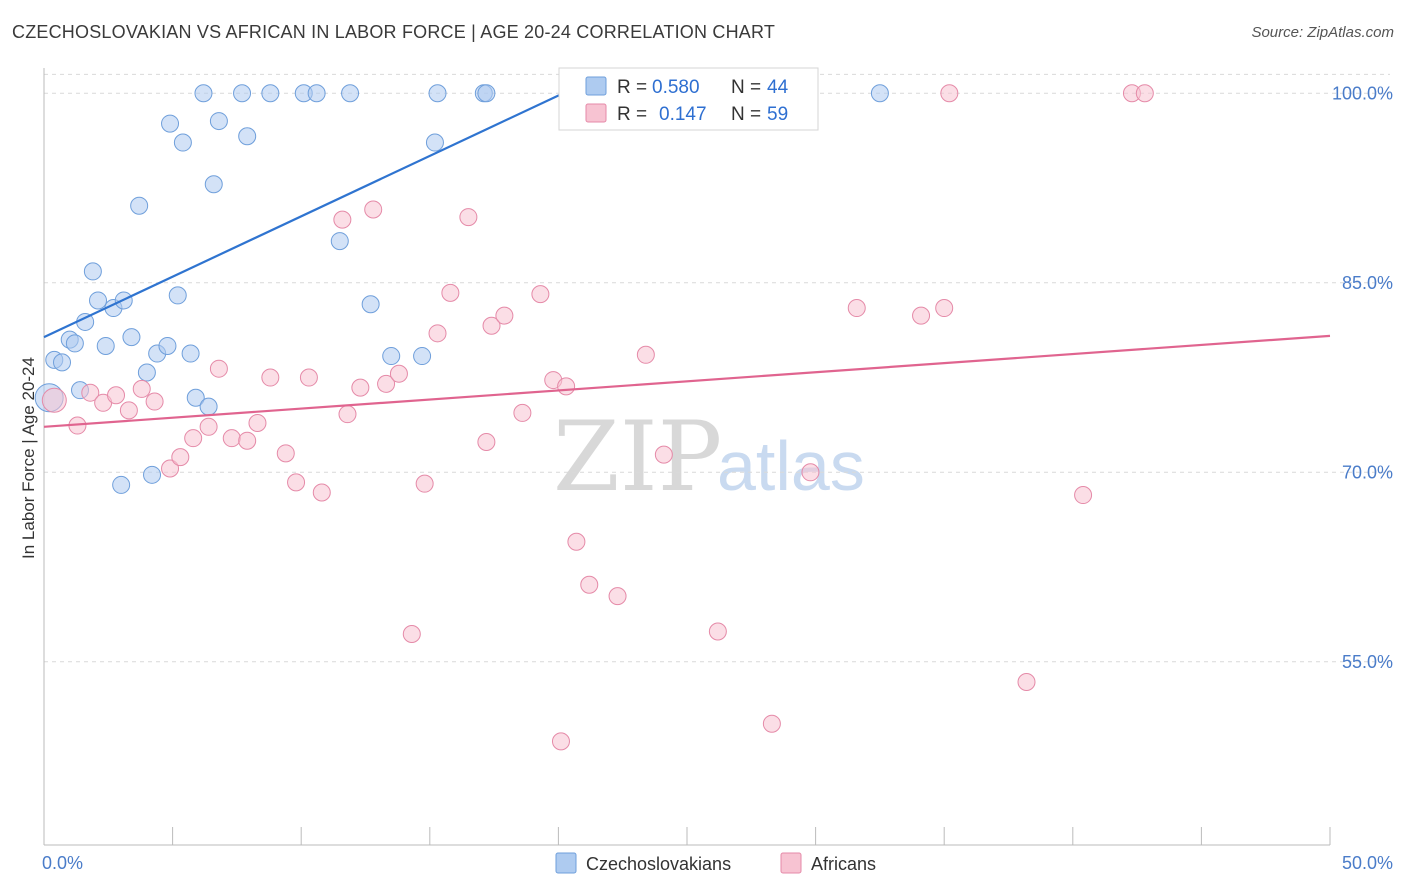 This screenshot has width=1406, height=892. Describe the element at coordinates (676, 87) in the screenshot. I see `legend-r-value-czechoslovakians: 0.580` at that location.